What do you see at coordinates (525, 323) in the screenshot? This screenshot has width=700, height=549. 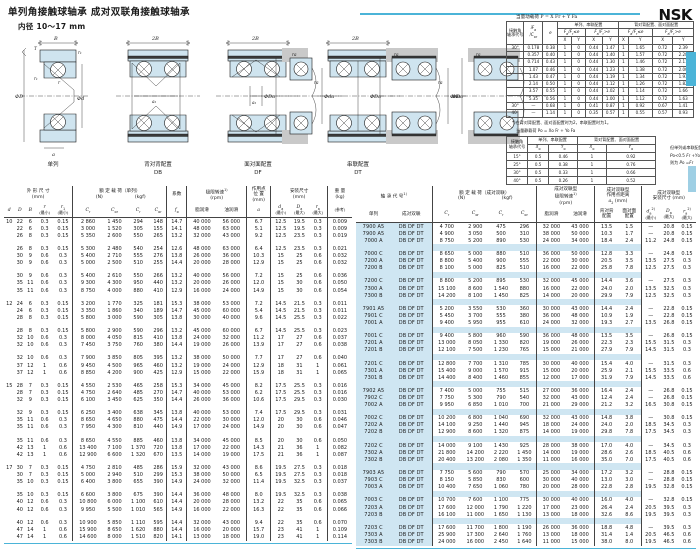 I see `cell-CorK: 610` at bounding box center [525, 323].